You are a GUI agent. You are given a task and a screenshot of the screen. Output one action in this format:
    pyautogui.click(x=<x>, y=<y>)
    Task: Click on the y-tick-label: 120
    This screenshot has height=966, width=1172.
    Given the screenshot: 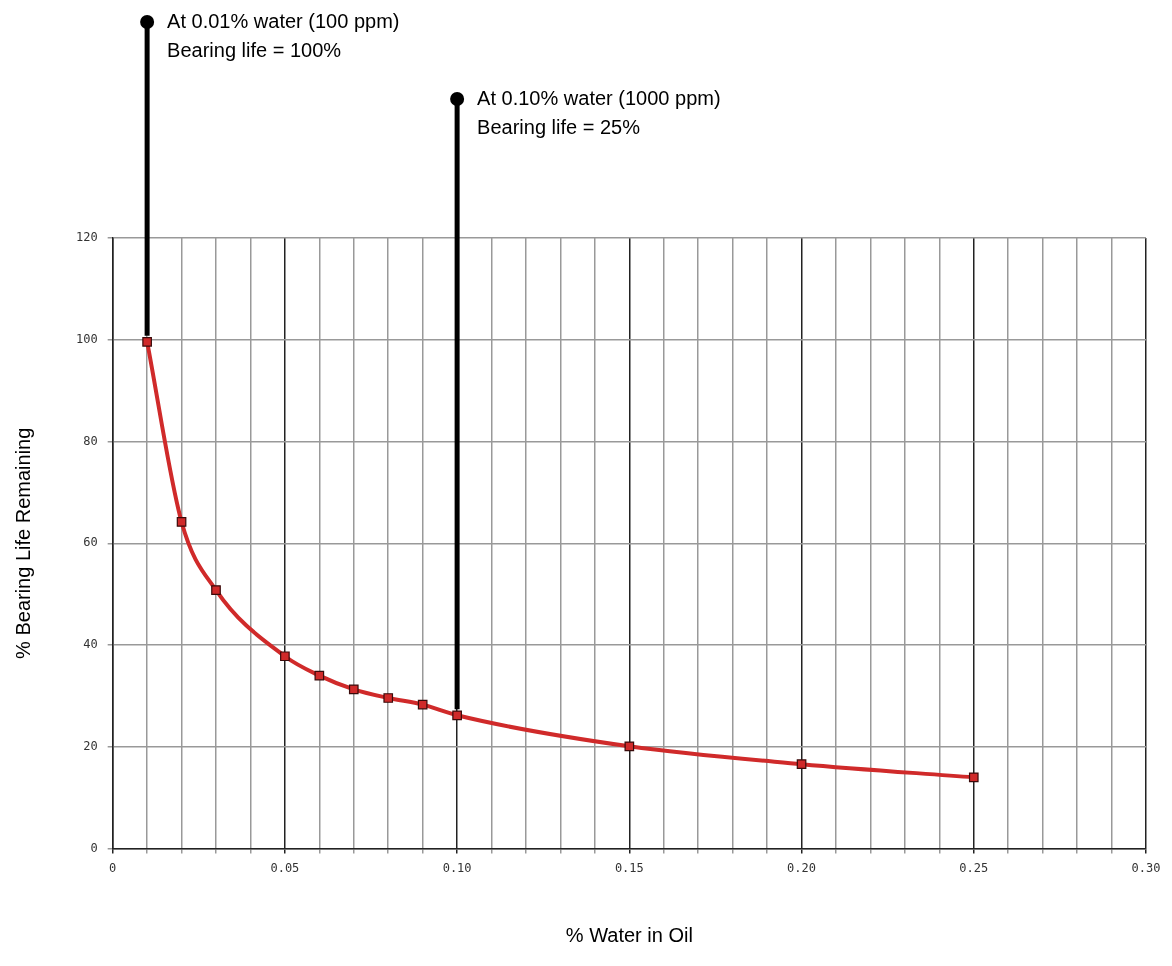 What is the action you would take?
    pyautogui.click(x=86, y=237)
    